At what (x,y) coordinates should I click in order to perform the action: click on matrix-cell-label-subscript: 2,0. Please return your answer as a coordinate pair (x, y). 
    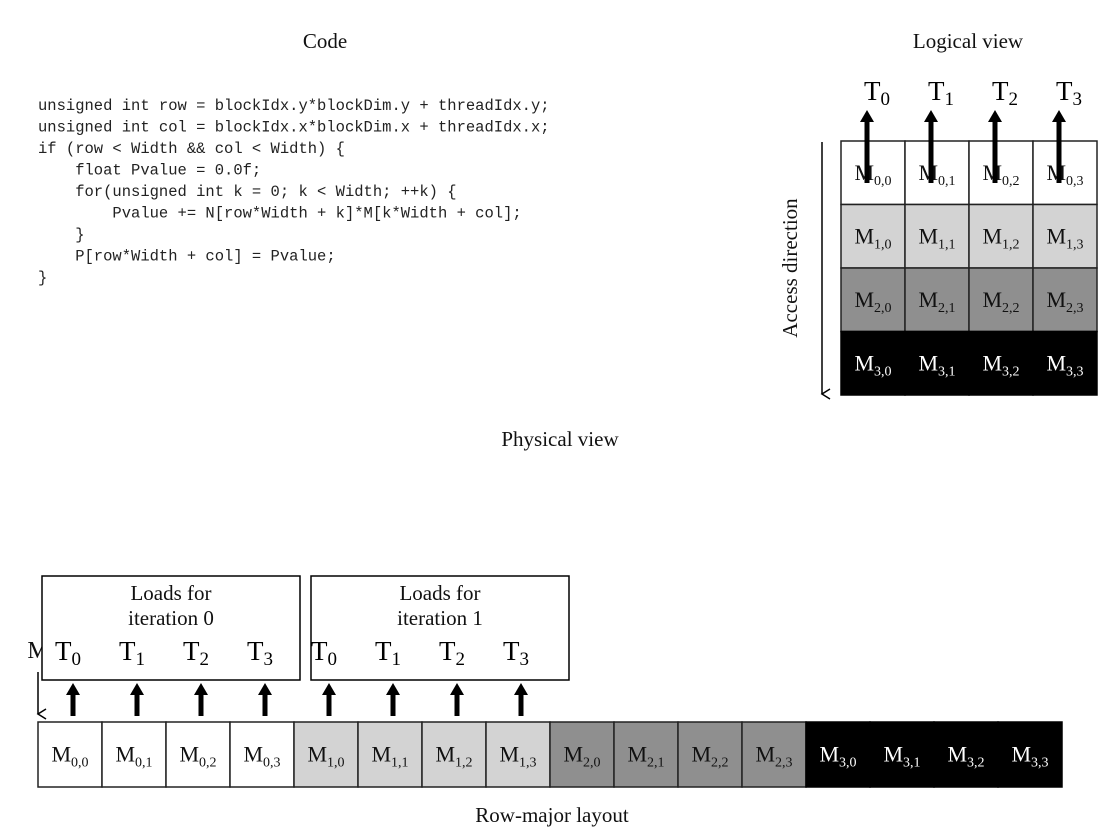
    Looking at the image, I should click on (883, 308).